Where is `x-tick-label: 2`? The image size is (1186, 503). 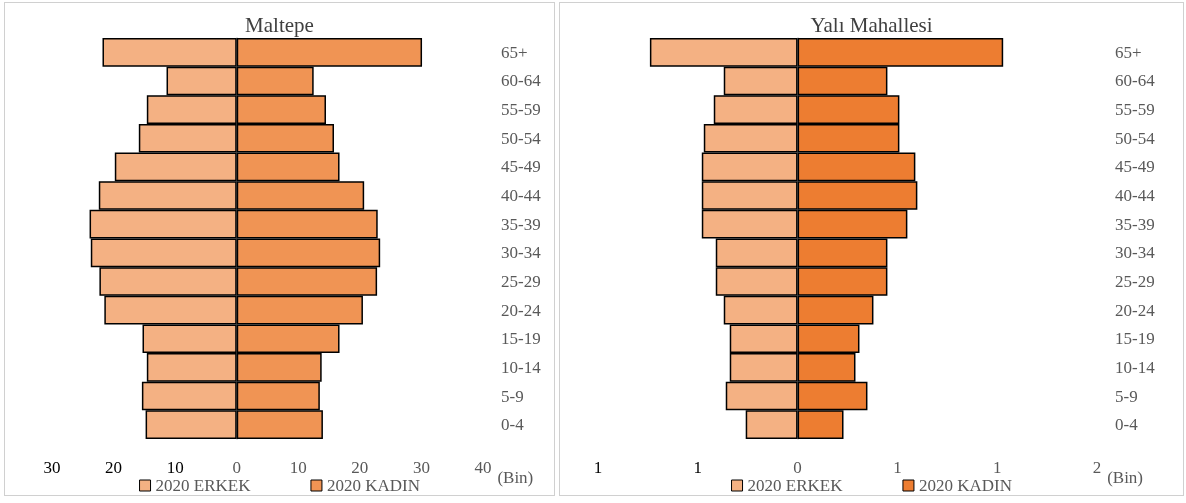
x-tick-label: 2 is located at coordinates (1097, 467).